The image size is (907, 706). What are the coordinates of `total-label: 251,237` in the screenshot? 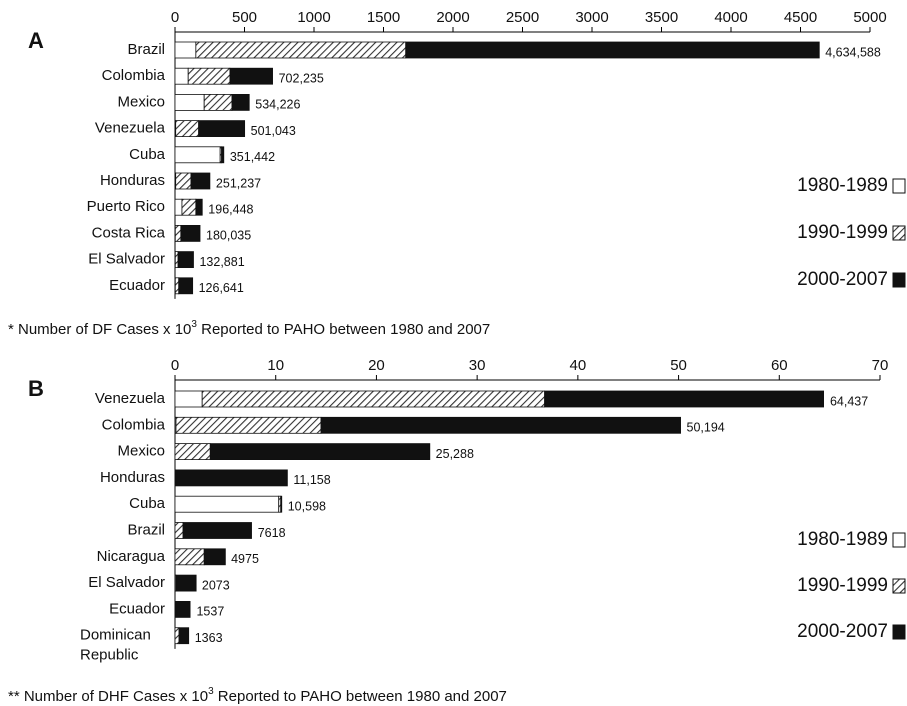 It's located at (238, 183).